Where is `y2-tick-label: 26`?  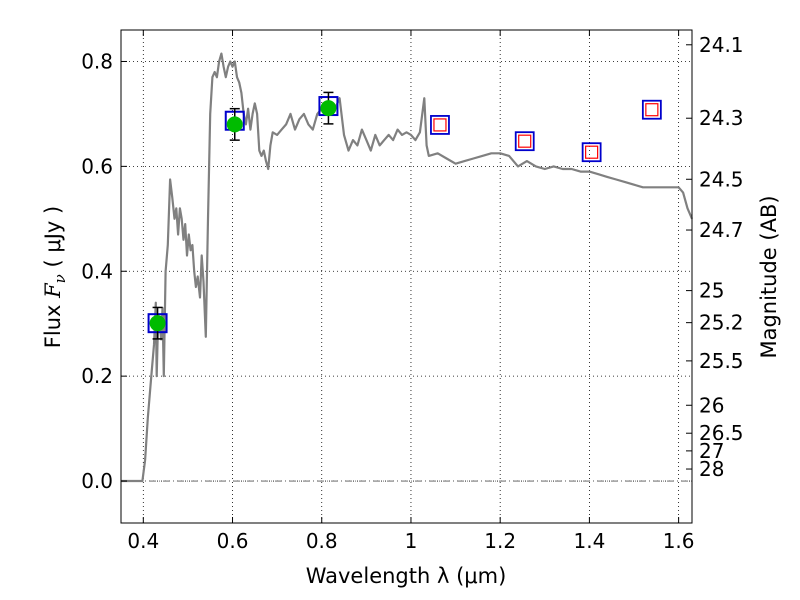
y2-tick-label: 26 is located at coordinates (711, 405).